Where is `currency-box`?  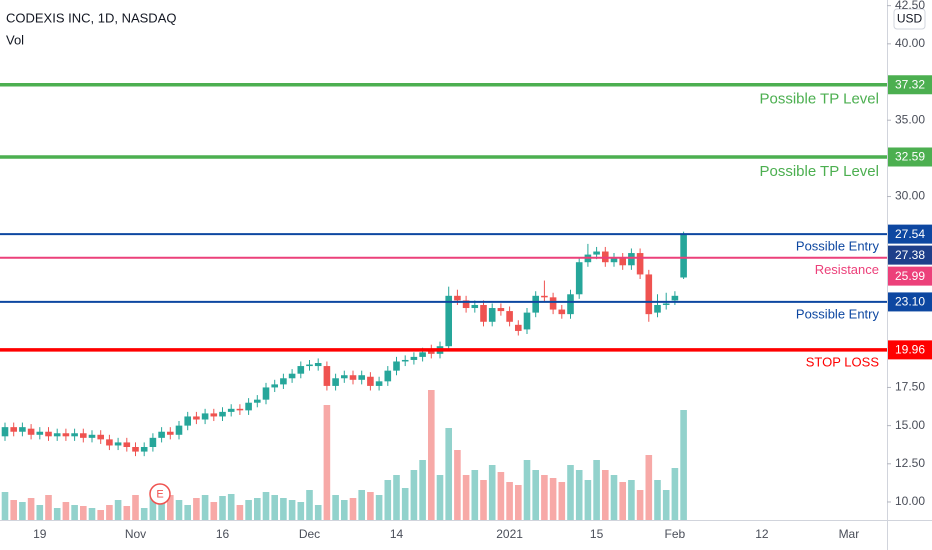
currency-box is located at coordinates (909, 19).